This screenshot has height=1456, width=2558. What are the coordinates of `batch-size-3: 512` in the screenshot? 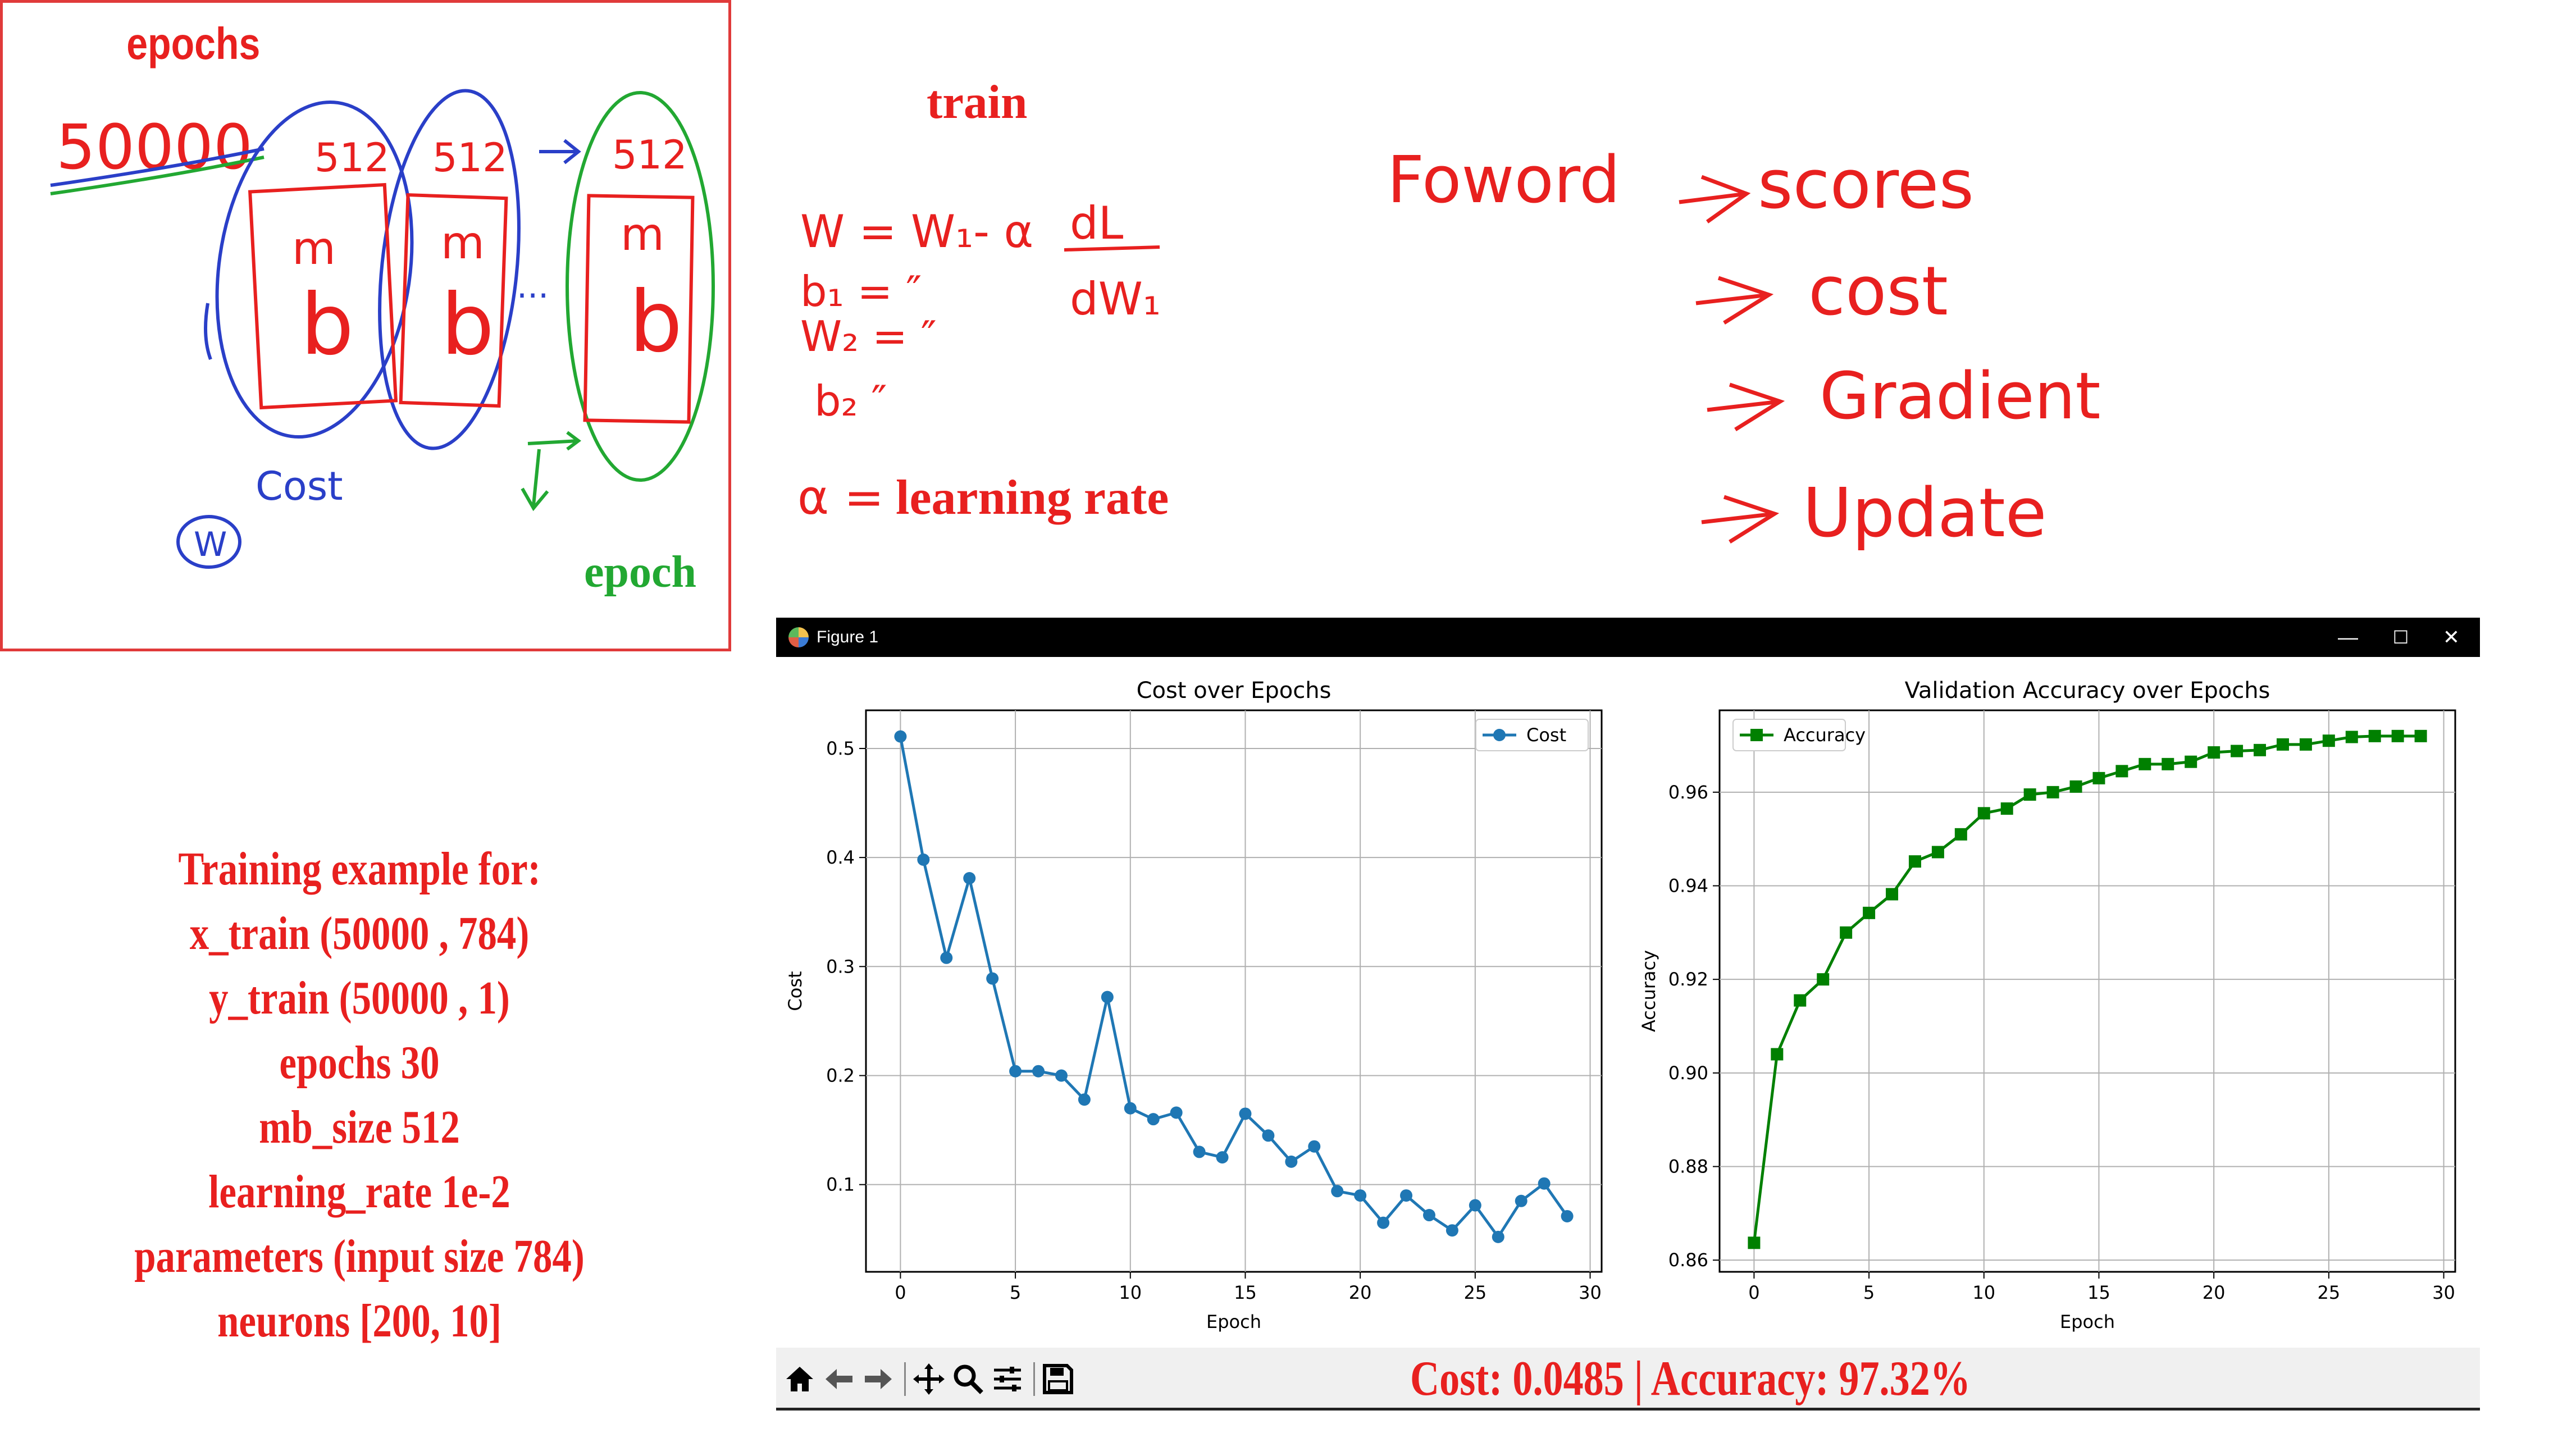 It's located at (649, 155).